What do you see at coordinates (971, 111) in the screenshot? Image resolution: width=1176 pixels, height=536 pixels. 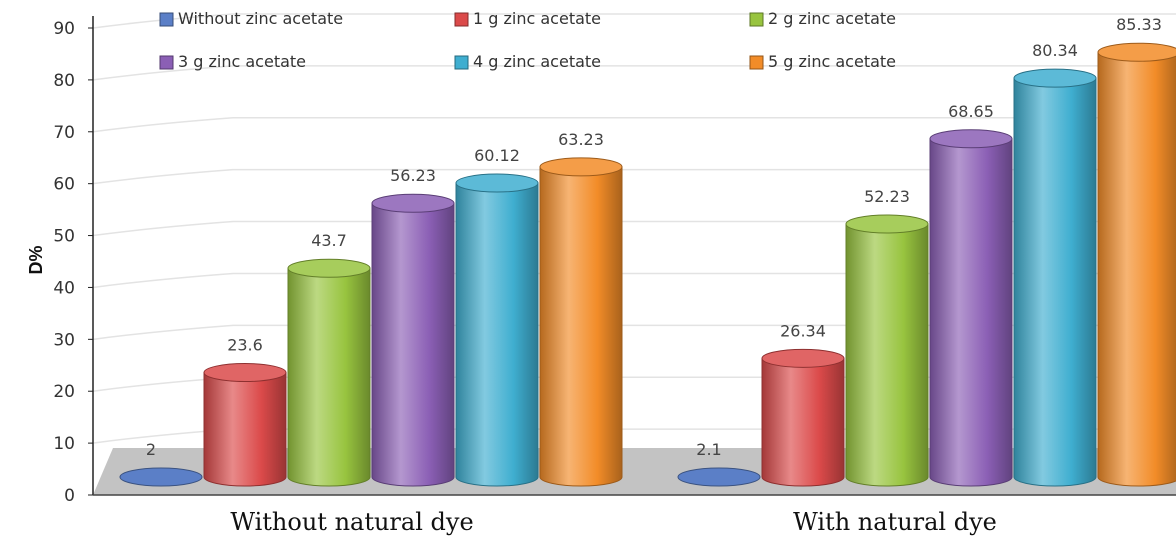 I see `data-label: 68.65` at bounding box center [971, 111].